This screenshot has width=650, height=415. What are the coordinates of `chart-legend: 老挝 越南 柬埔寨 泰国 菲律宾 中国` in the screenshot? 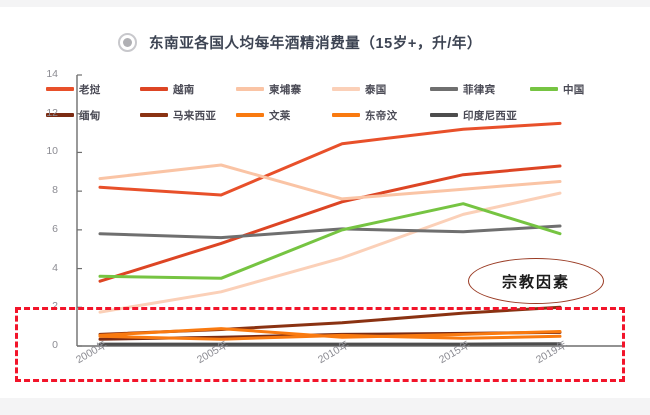 It's located at (335, 102).